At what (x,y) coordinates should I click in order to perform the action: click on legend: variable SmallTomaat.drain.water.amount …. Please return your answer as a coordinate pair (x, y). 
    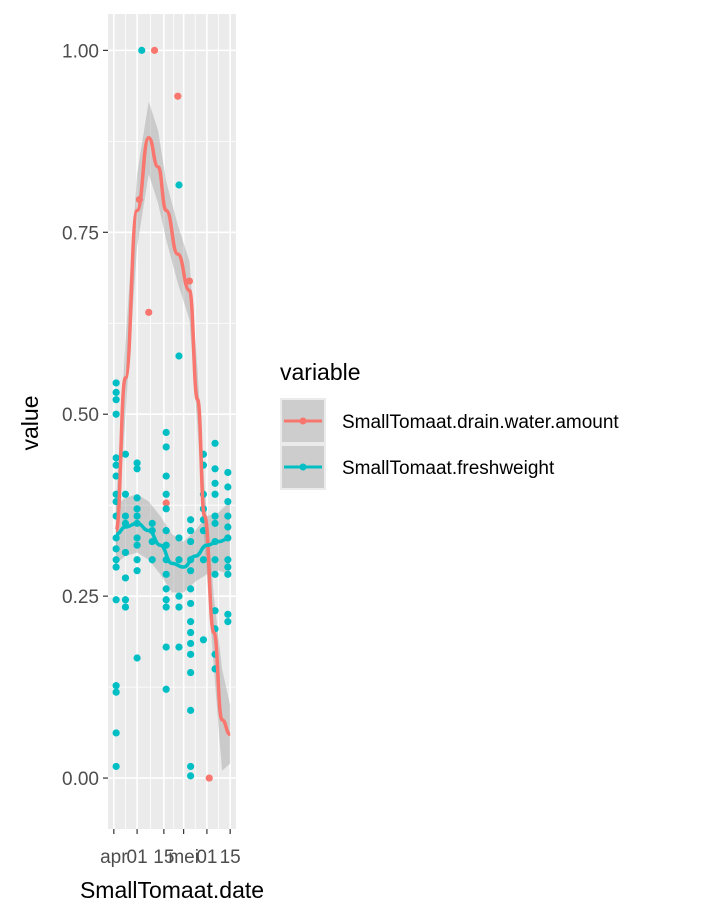
    Looking at the image, I should click on (449, 424).